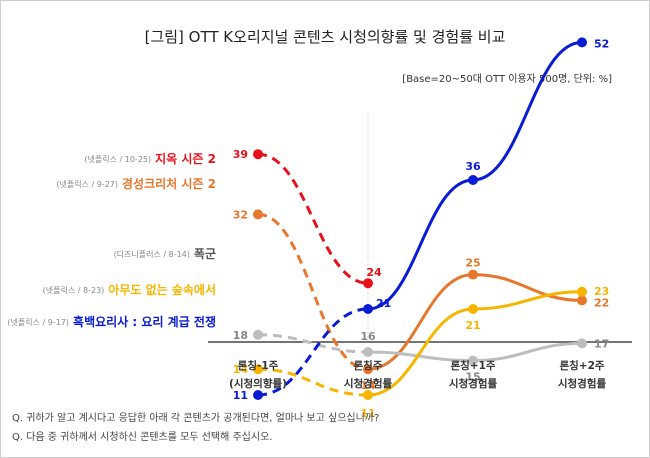 This screenshot has width=650, height=458. I want to click on series-name-label: 경성크리처 시즌 2, so click(169, 183).